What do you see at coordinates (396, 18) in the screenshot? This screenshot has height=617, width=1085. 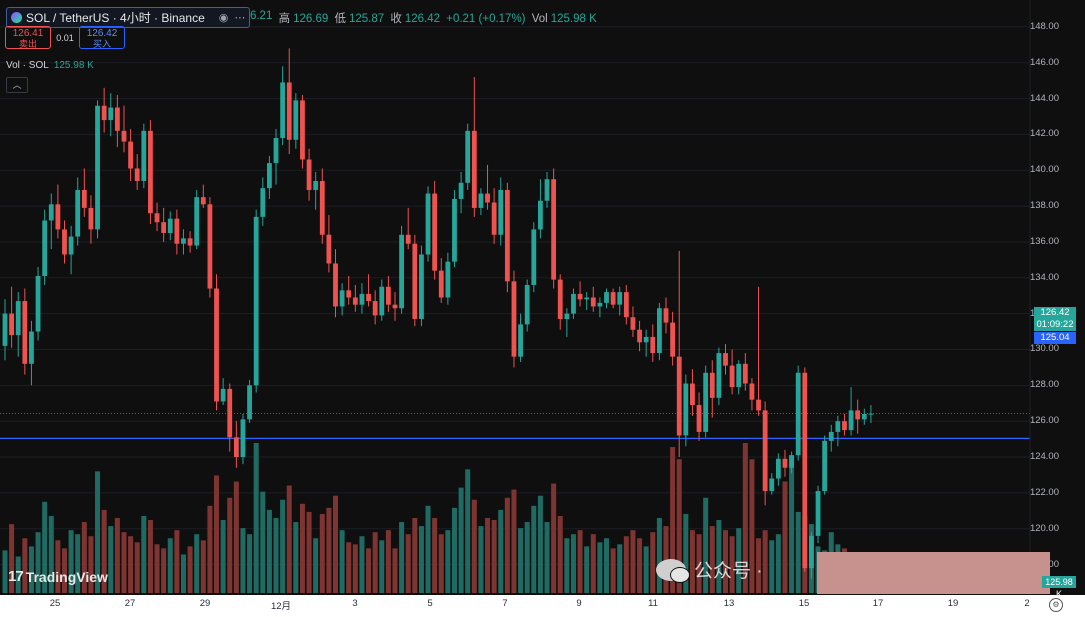 I see `close-label: 收` at bounding box center [396, 18].